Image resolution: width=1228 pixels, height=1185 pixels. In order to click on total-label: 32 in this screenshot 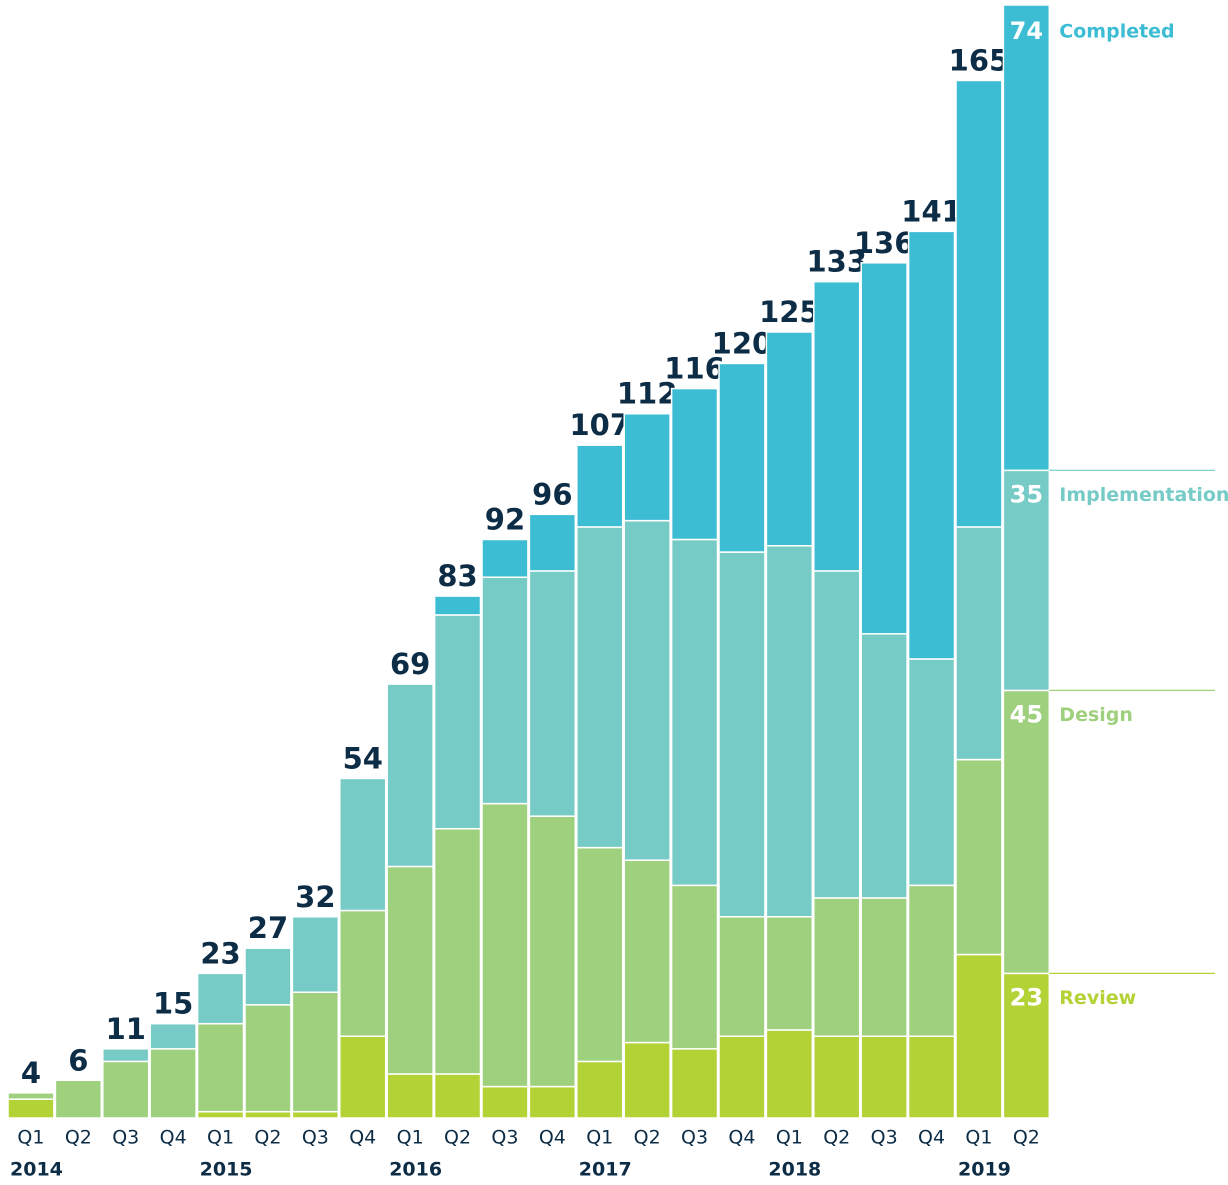, I will do `click(315, 897)`.